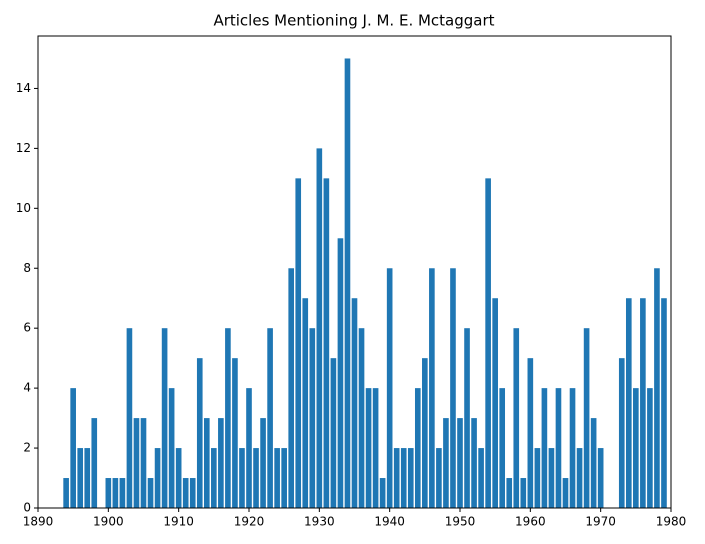 This screenshot has height=544, width=705. Describe the element at coordinates (319, 522) in the screenshot. I see `x-tick-label: 1930` at that location.